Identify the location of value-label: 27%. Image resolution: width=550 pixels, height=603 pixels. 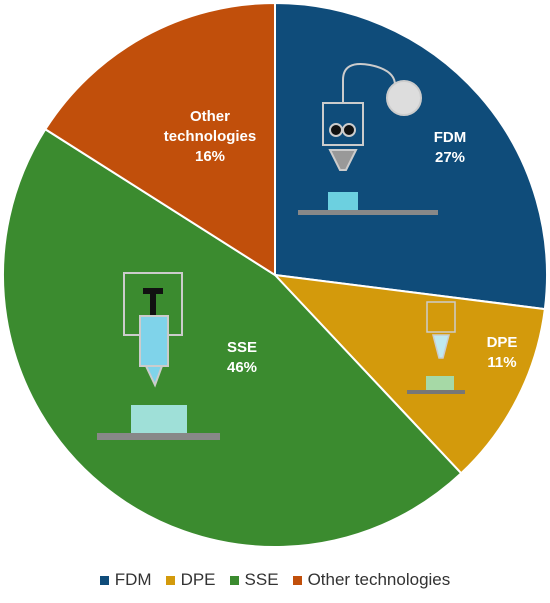
(450, 157).